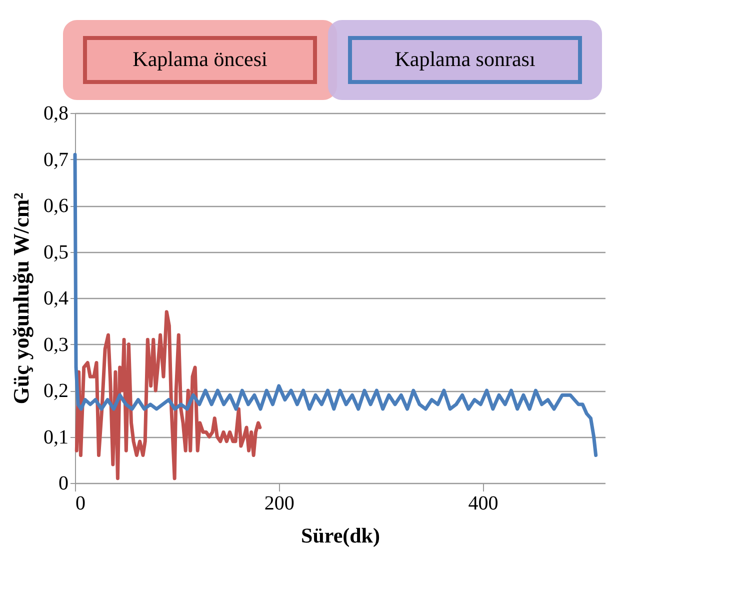 Image resolution: width=734 pixels, height=614 pixels. I want to click on x-tick-label: 400, so click(483, 503).